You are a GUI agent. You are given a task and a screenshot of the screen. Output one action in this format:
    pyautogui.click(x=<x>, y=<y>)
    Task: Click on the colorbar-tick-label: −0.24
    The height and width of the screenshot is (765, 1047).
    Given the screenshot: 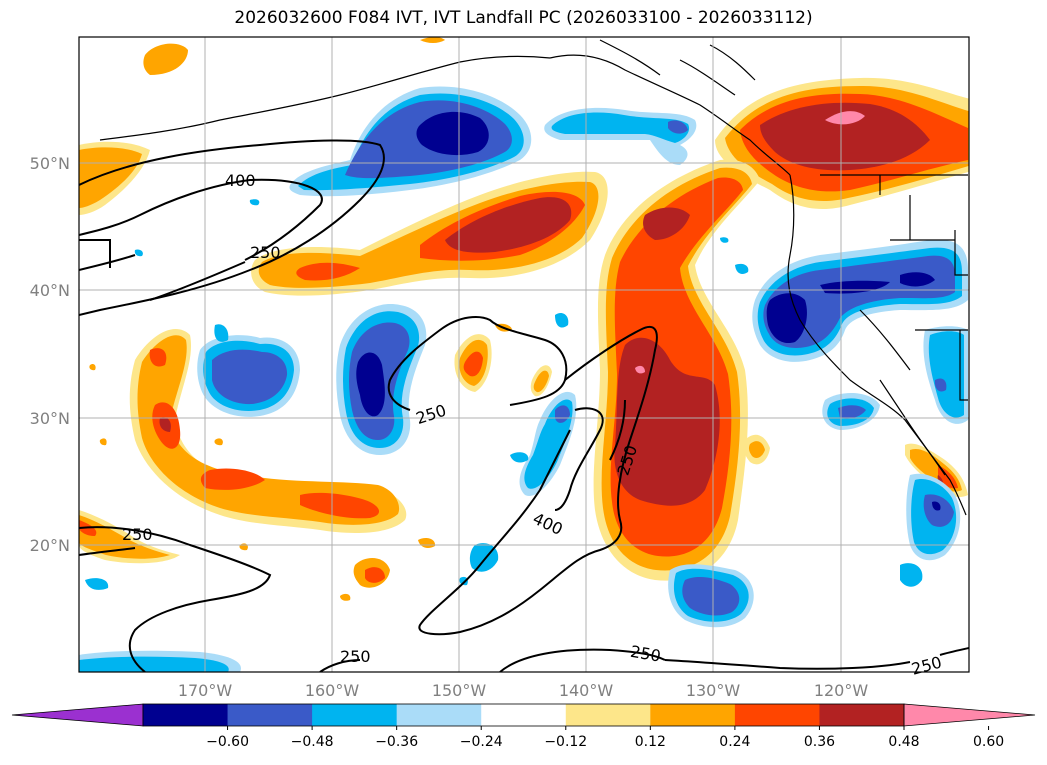 What is the action you would take?
    pyautogui.click(x=481, y=742)
    